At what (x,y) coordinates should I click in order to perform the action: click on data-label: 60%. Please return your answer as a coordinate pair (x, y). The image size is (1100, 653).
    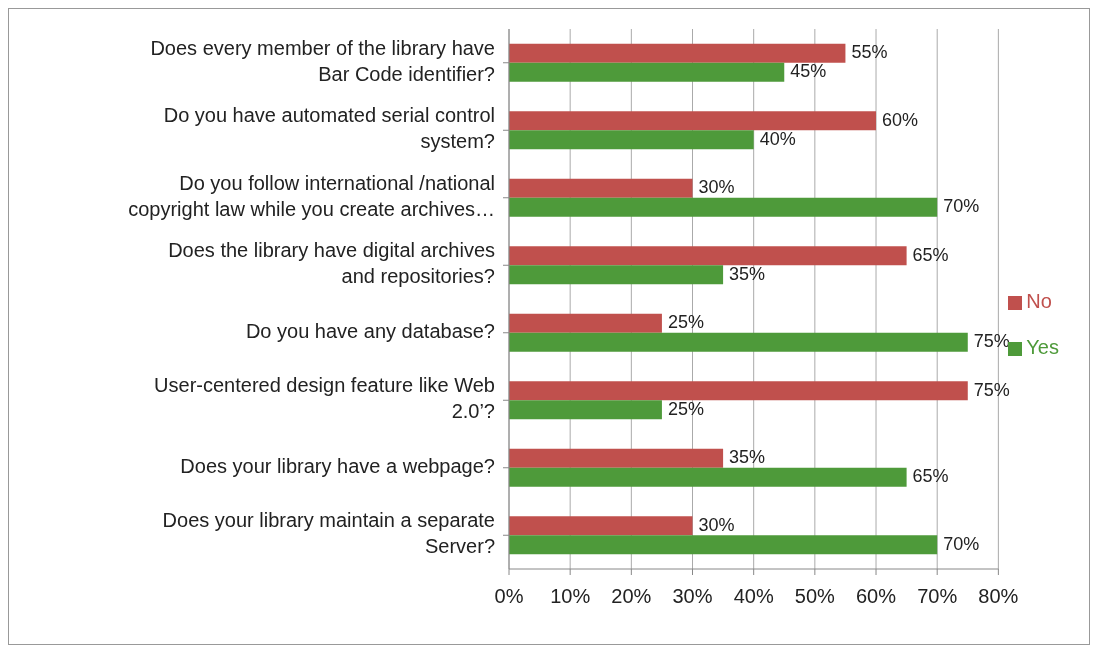
    Looking at the image, I should click on (900, 119).